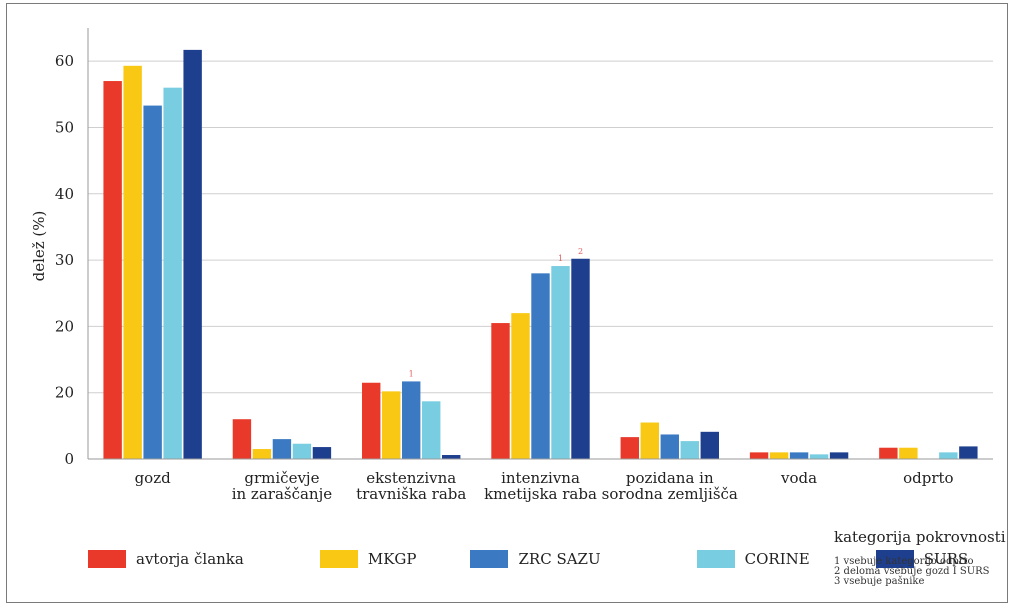 The height and width of the screenshot is (607, 1014). I want to click on category-label: ekstenzivna, so click(411, 478).